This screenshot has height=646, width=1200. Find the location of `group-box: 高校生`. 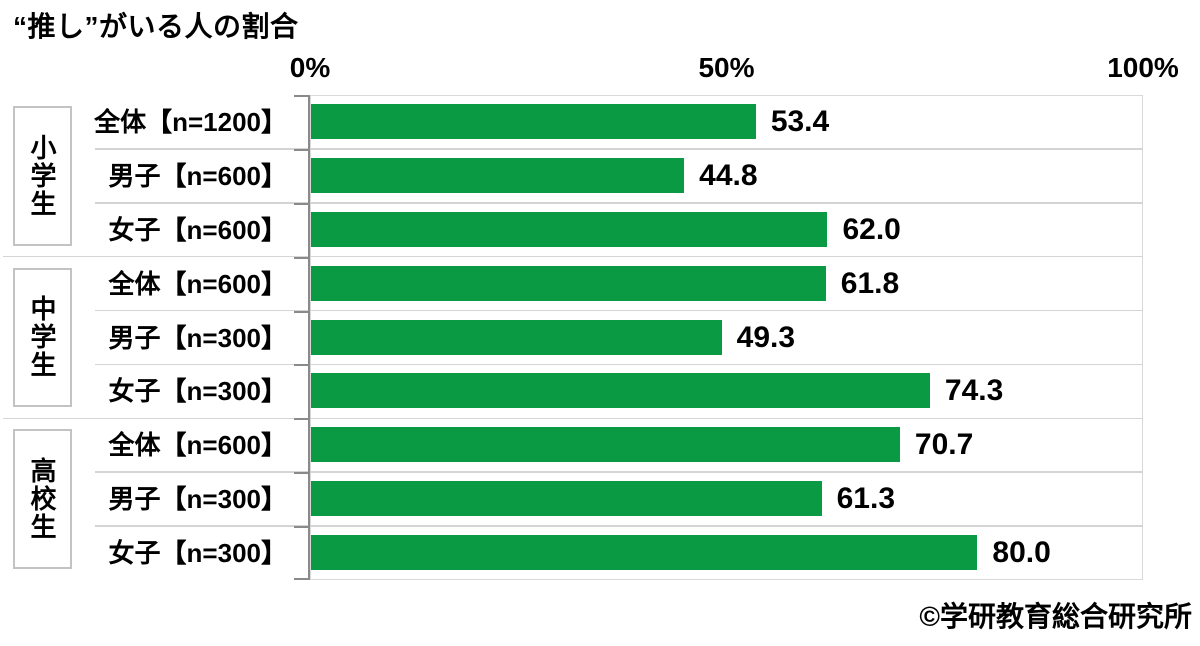

group-box: 高校生 is located at coordinates (42, 499).